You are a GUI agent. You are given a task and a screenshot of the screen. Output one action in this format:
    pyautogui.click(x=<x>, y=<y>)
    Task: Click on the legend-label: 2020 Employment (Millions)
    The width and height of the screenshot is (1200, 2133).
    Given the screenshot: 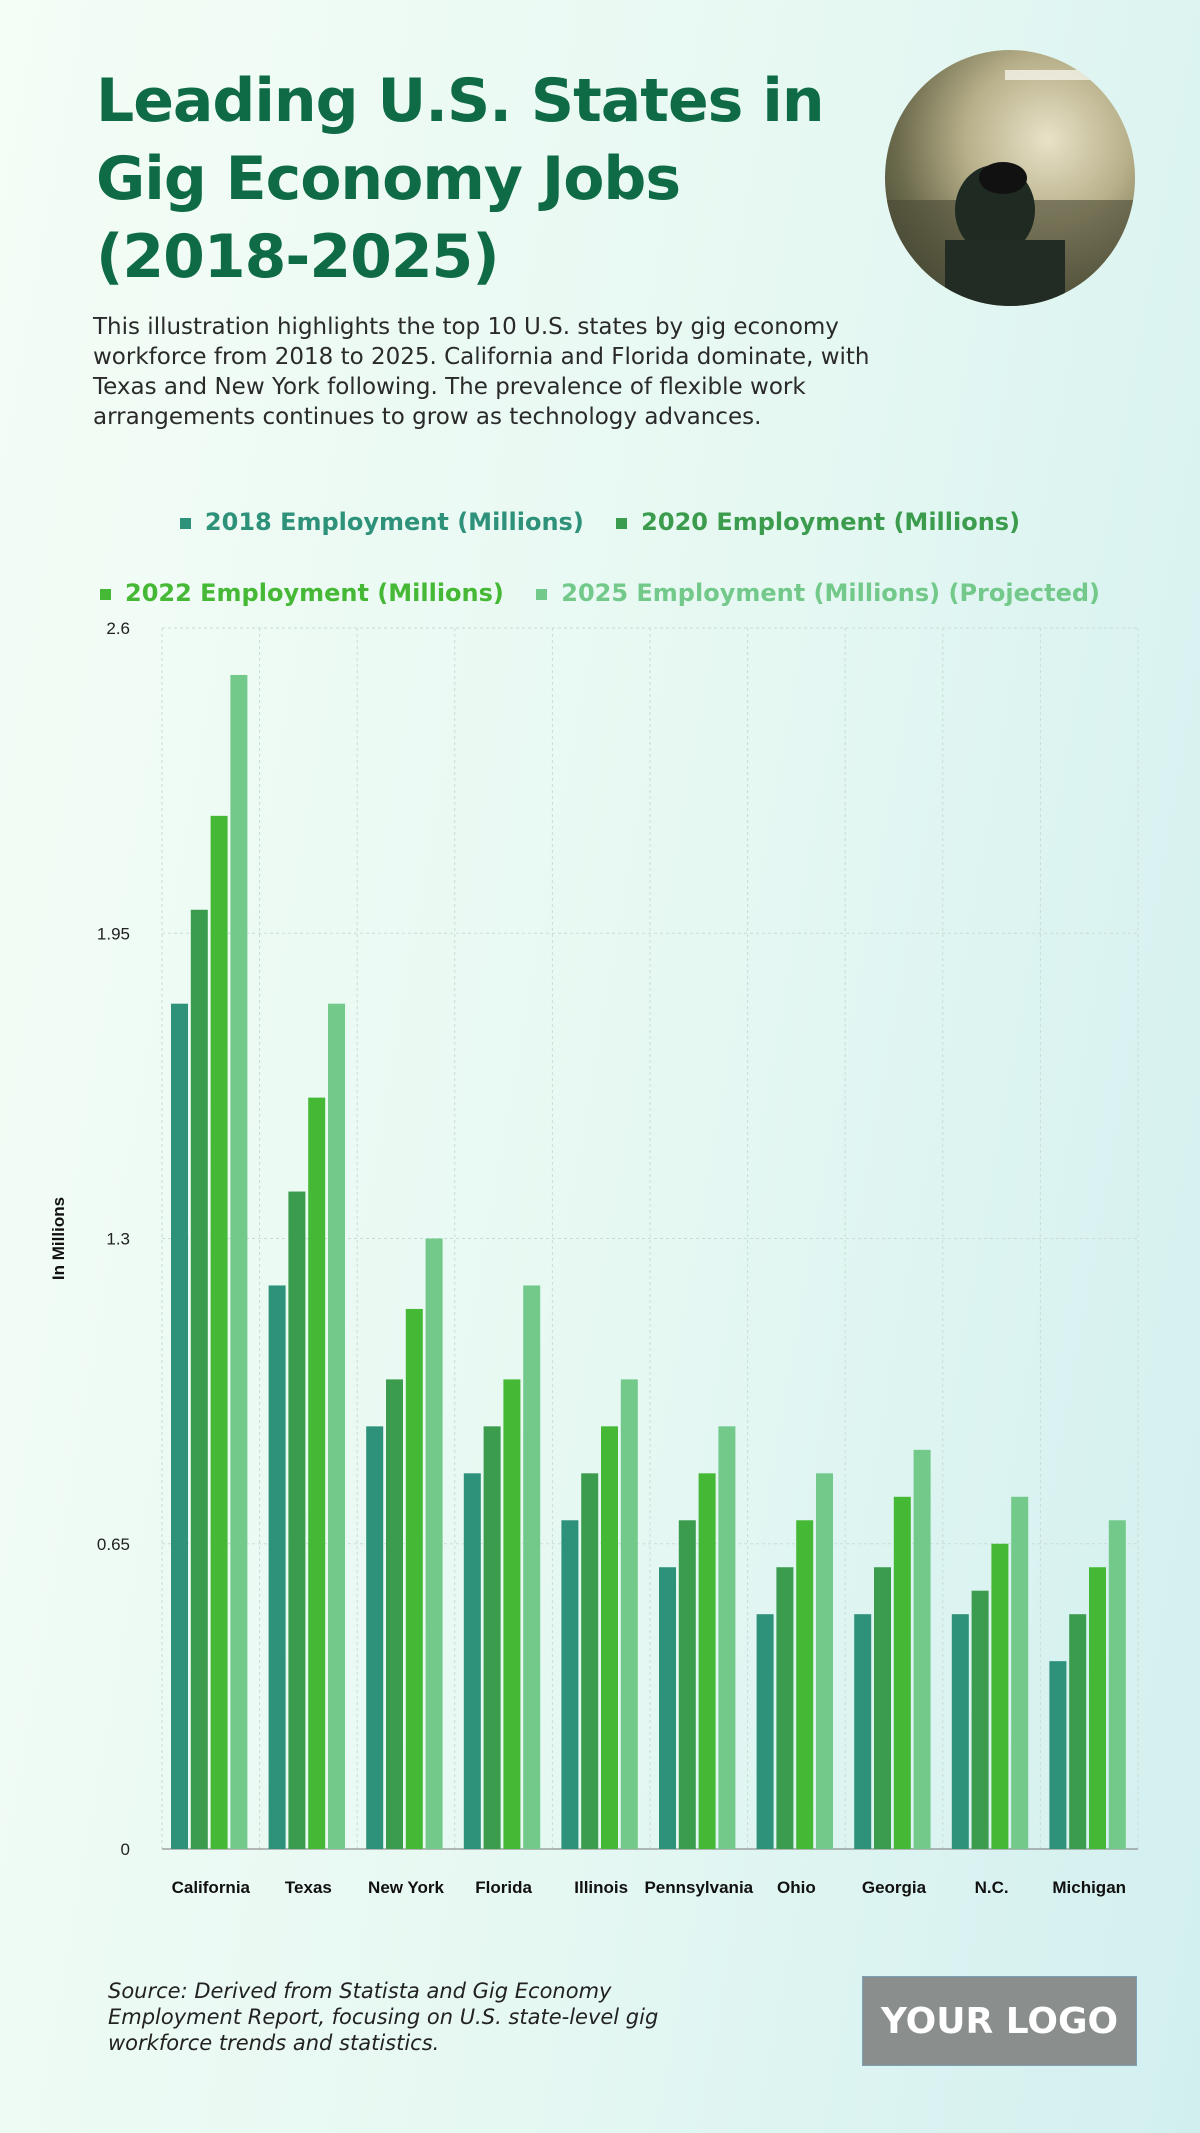 What is the action you would take?
    pyautogui.click(x=831, y=522)
    